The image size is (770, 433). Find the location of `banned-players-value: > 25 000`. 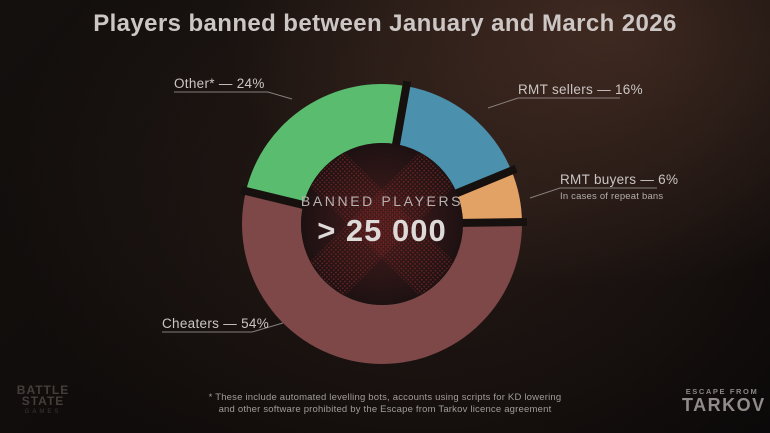

banned-players-value: > 25 000 is located at coordinates (382, 230).